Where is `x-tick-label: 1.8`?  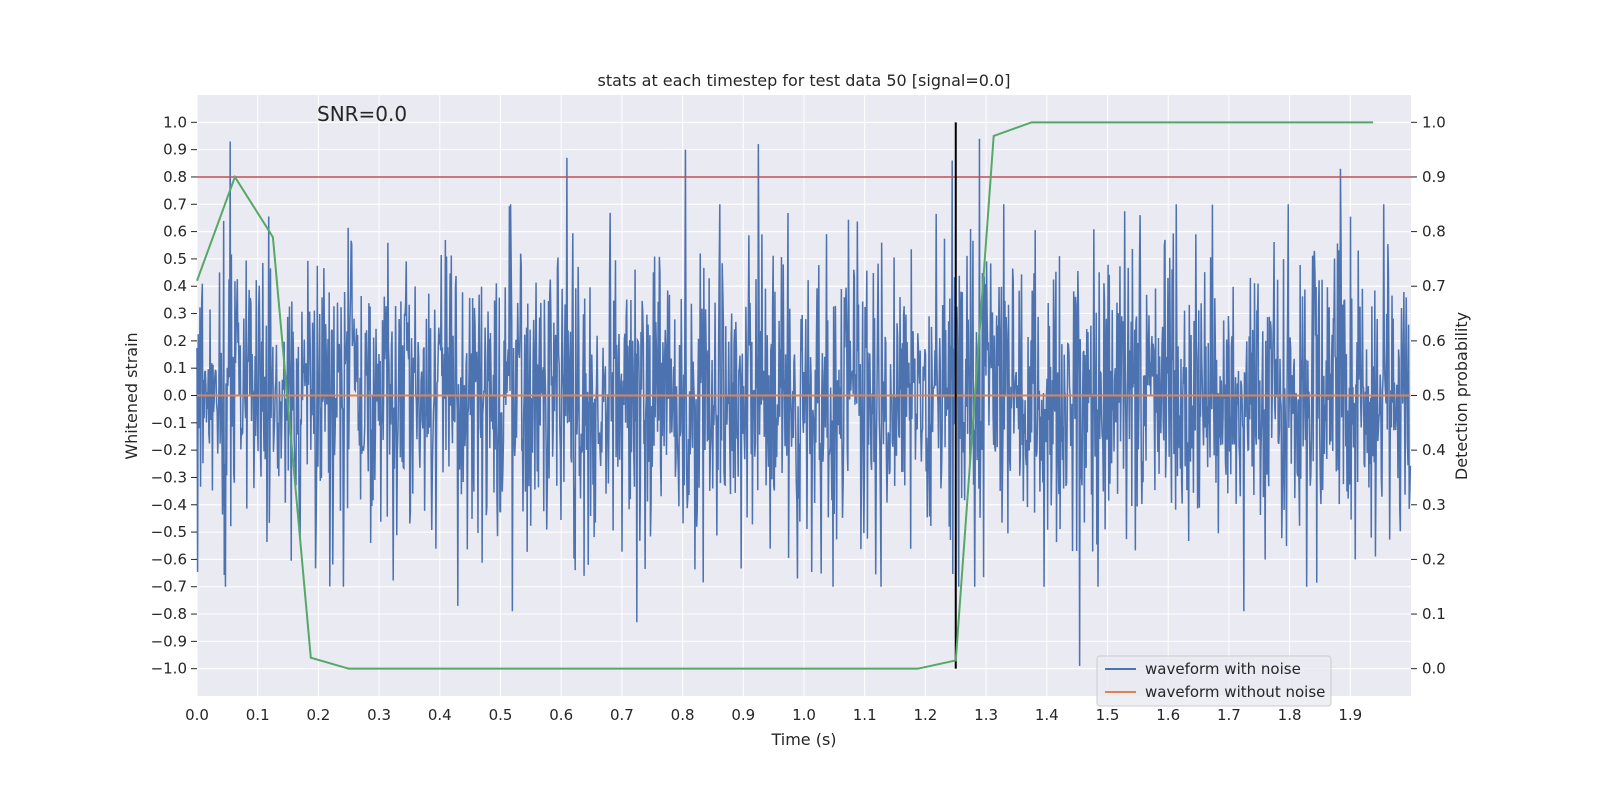 x-tick-label: 1.8 is located at coordinates (1290, 715).